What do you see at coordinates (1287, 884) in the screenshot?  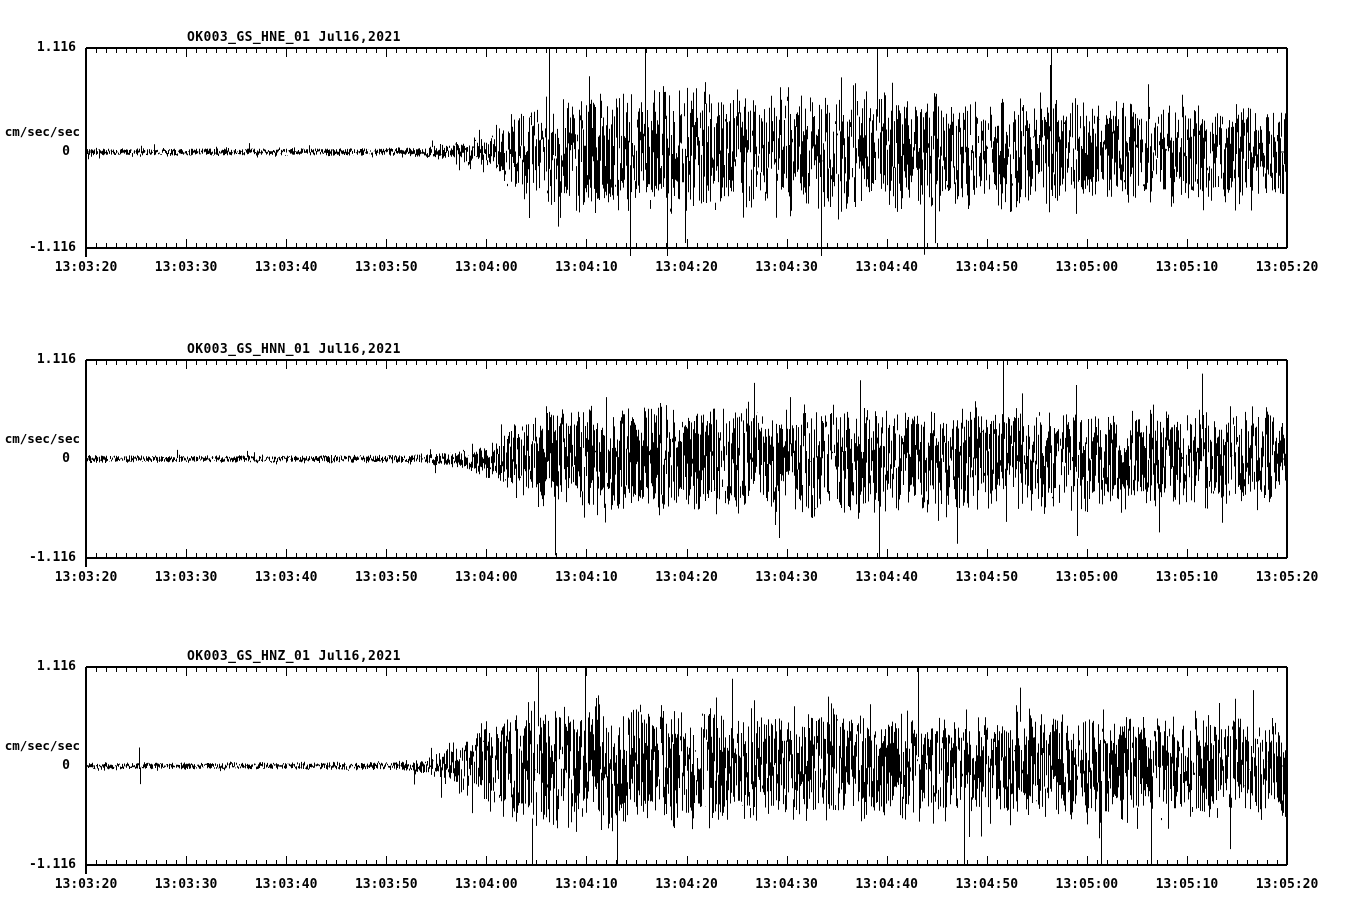 I see `x-tick-label-hnz-12: 13:05:20` at bounding box center [1287, 884].